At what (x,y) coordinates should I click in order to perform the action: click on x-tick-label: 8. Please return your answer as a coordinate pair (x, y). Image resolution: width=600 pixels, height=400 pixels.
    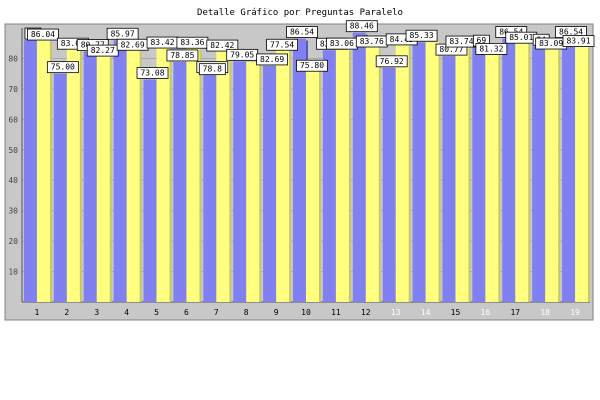
    Looking at the image, I should click on (246, 312).